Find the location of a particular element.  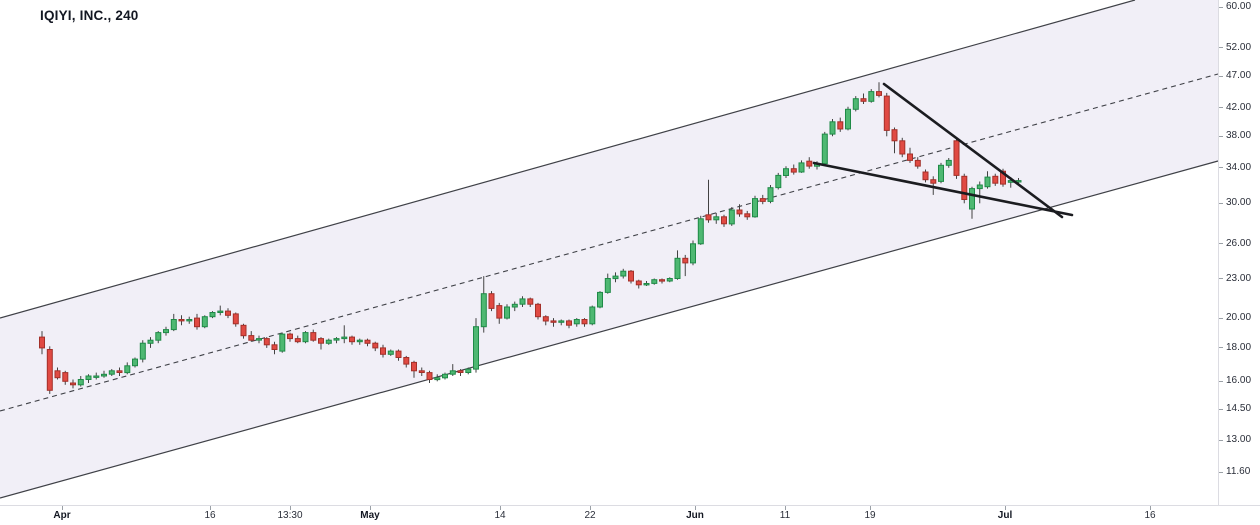

price-axis-label: 60.00 is located at coordinates (1239, 6).